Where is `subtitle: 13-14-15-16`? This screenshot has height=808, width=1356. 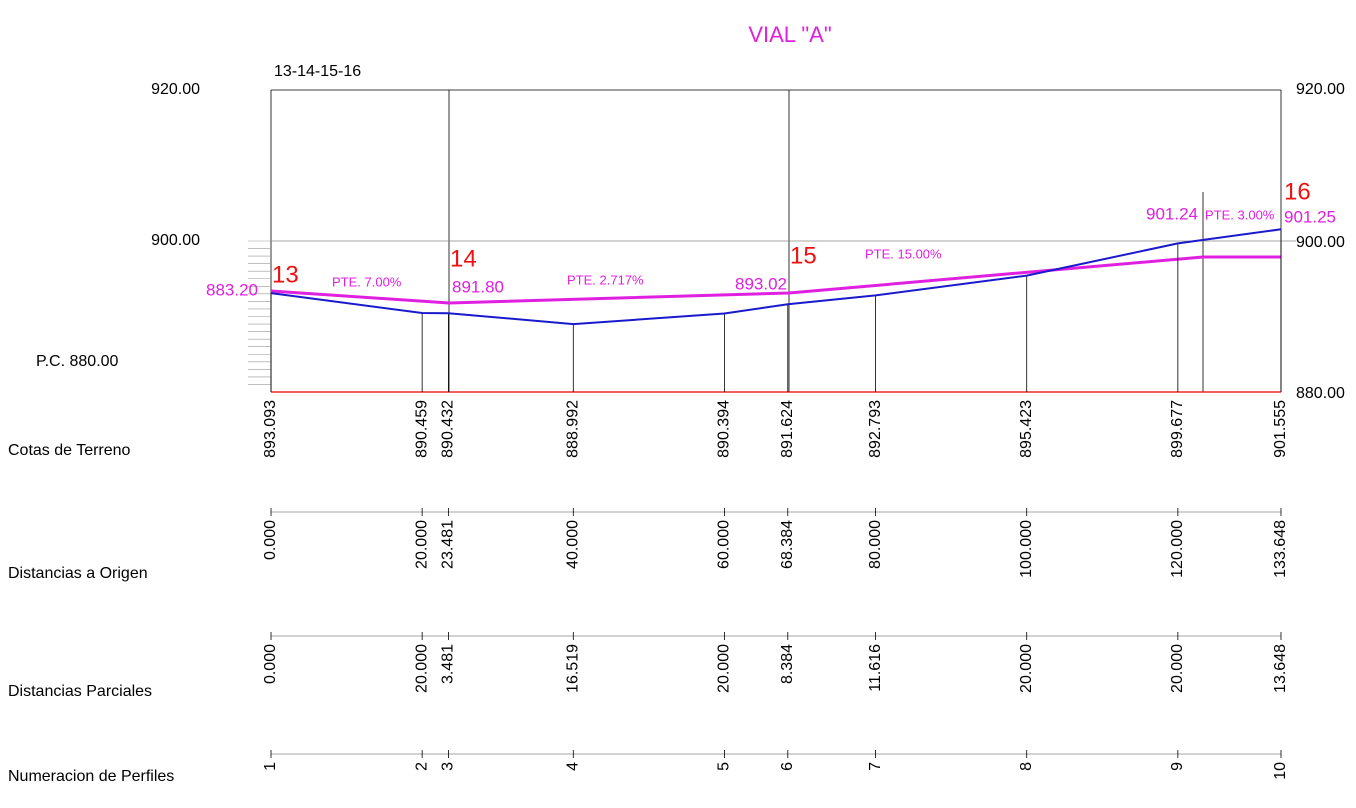 subtitle: 13-14-15-16 is located at coordinates (317, 71).